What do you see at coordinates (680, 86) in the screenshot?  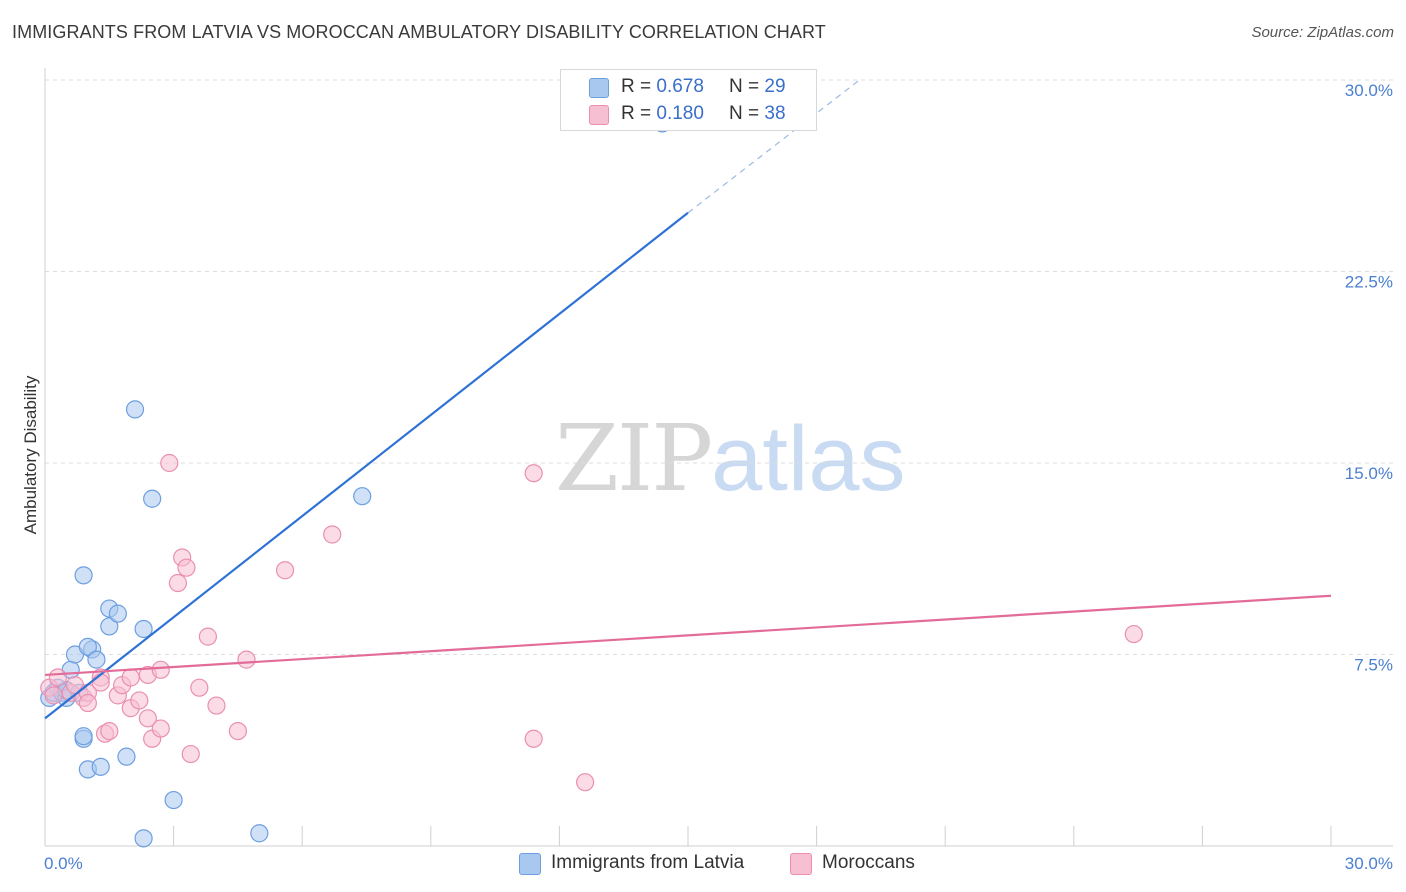 I see `legend-r-value: 0.678` at bounding box center [680, 86].